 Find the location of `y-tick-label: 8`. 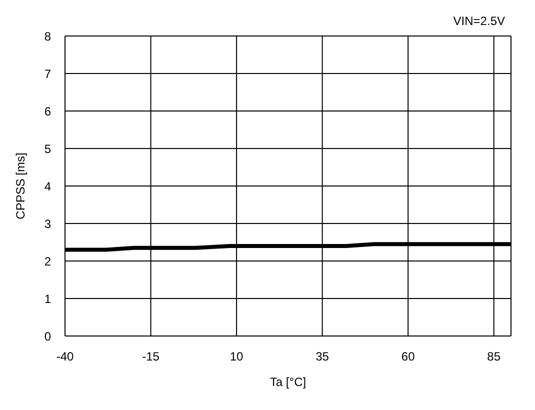

y-tick-label: 8 is located at coordinates (48, 36).